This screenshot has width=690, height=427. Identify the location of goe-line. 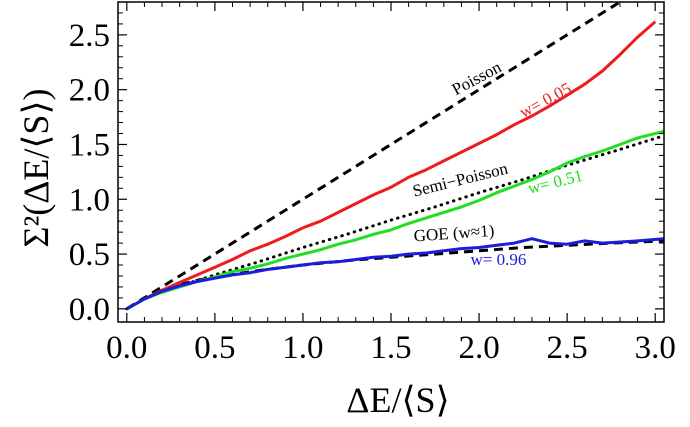
(395, 275).